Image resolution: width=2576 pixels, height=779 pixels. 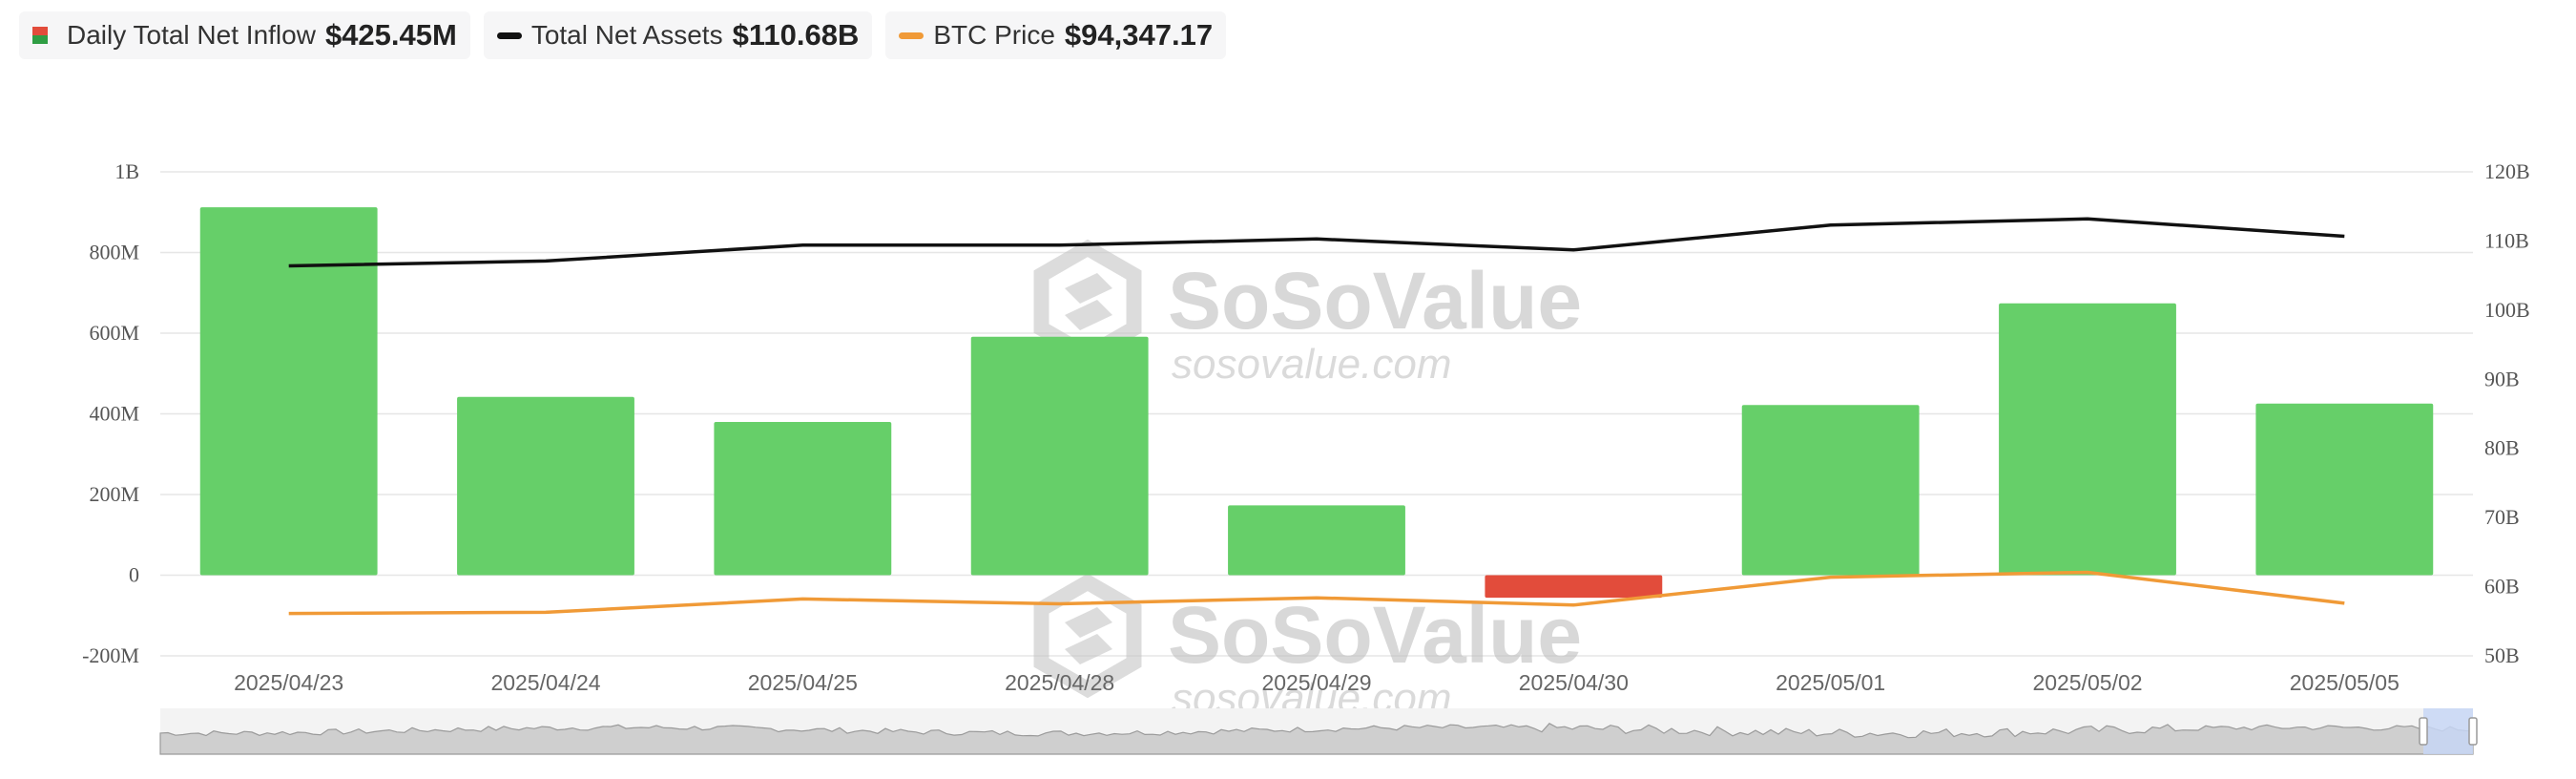 What do you see at coordinates (1375, 301) in the screenshot?
I see `watermark-brand: SoSoValue` at bounding box center [1375, 301].